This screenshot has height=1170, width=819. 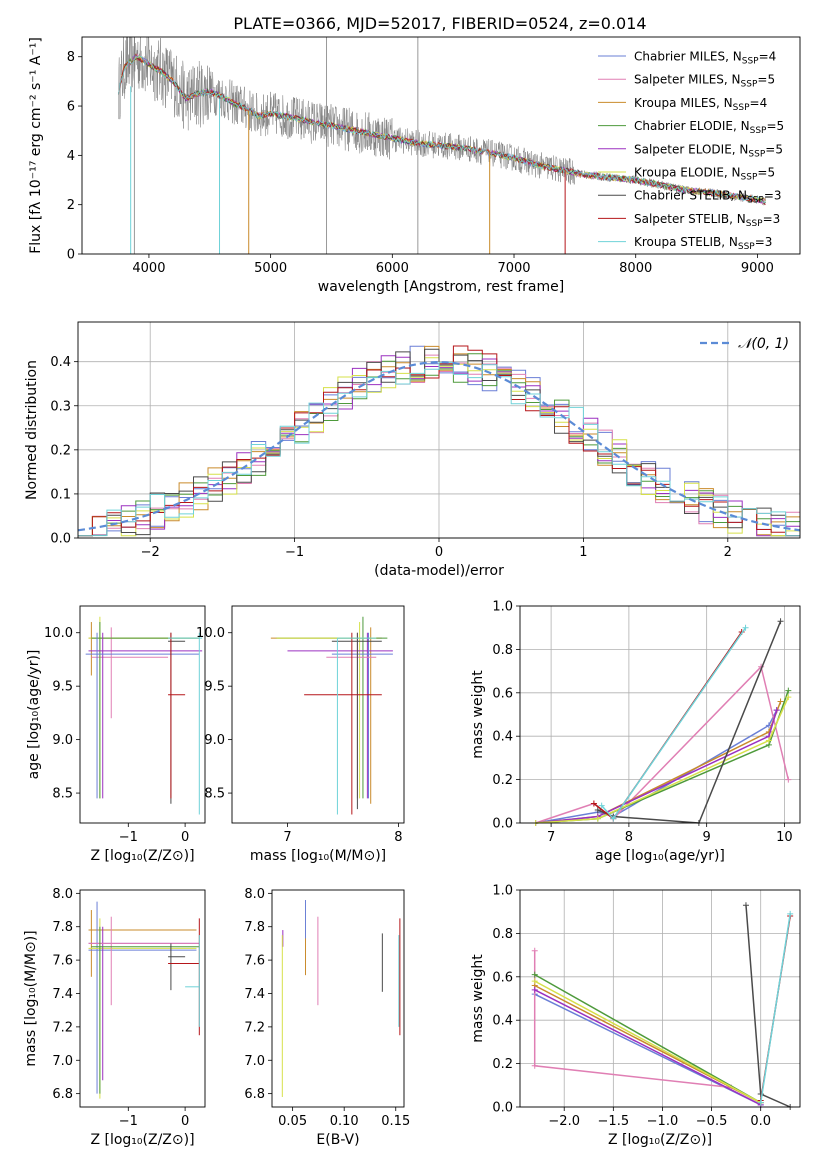 I want to click on y-tick-label: 2, so click(x=71, y=205).